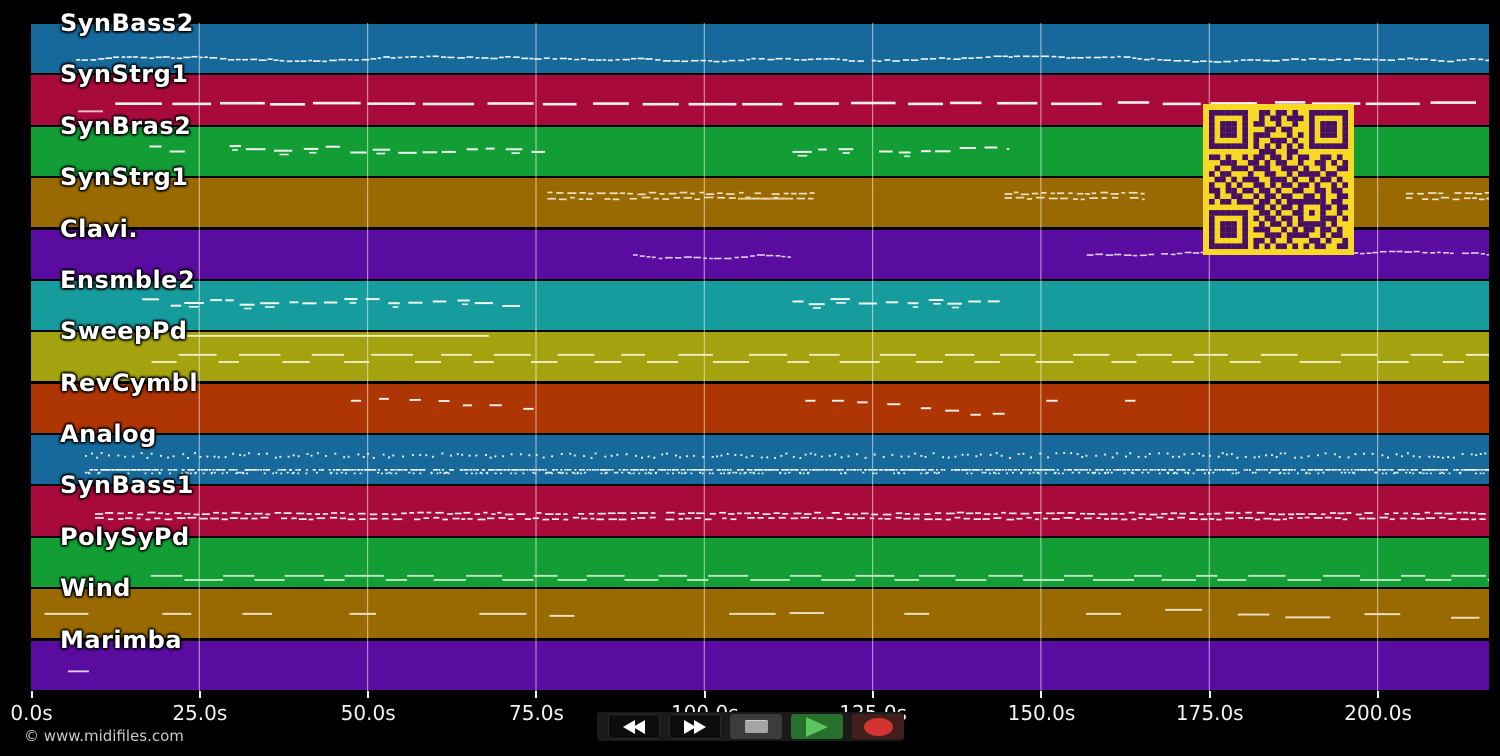 This screenshot has height=756, width=1500. What do you see at coordinates (695, 726) in the screenshot?
I see `fast-forward-button` at bounding box center [695, 726].